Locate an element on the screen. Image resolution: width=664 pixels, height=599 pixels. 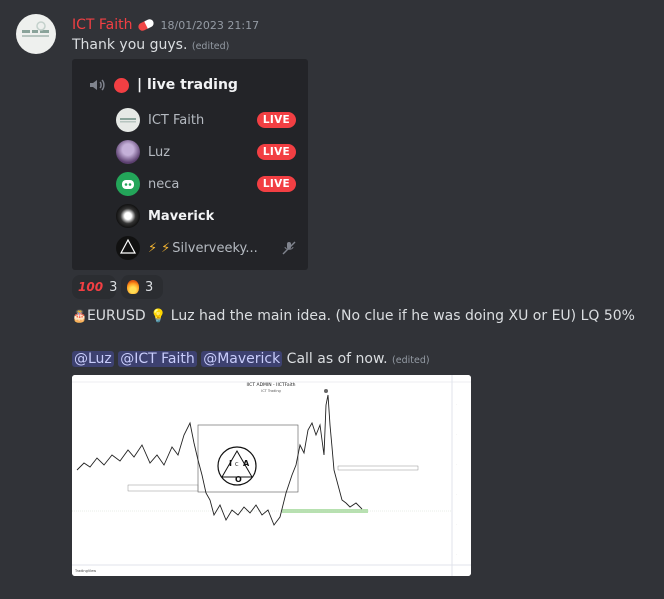
logo-letter: A is located at coordinates (246, 463).